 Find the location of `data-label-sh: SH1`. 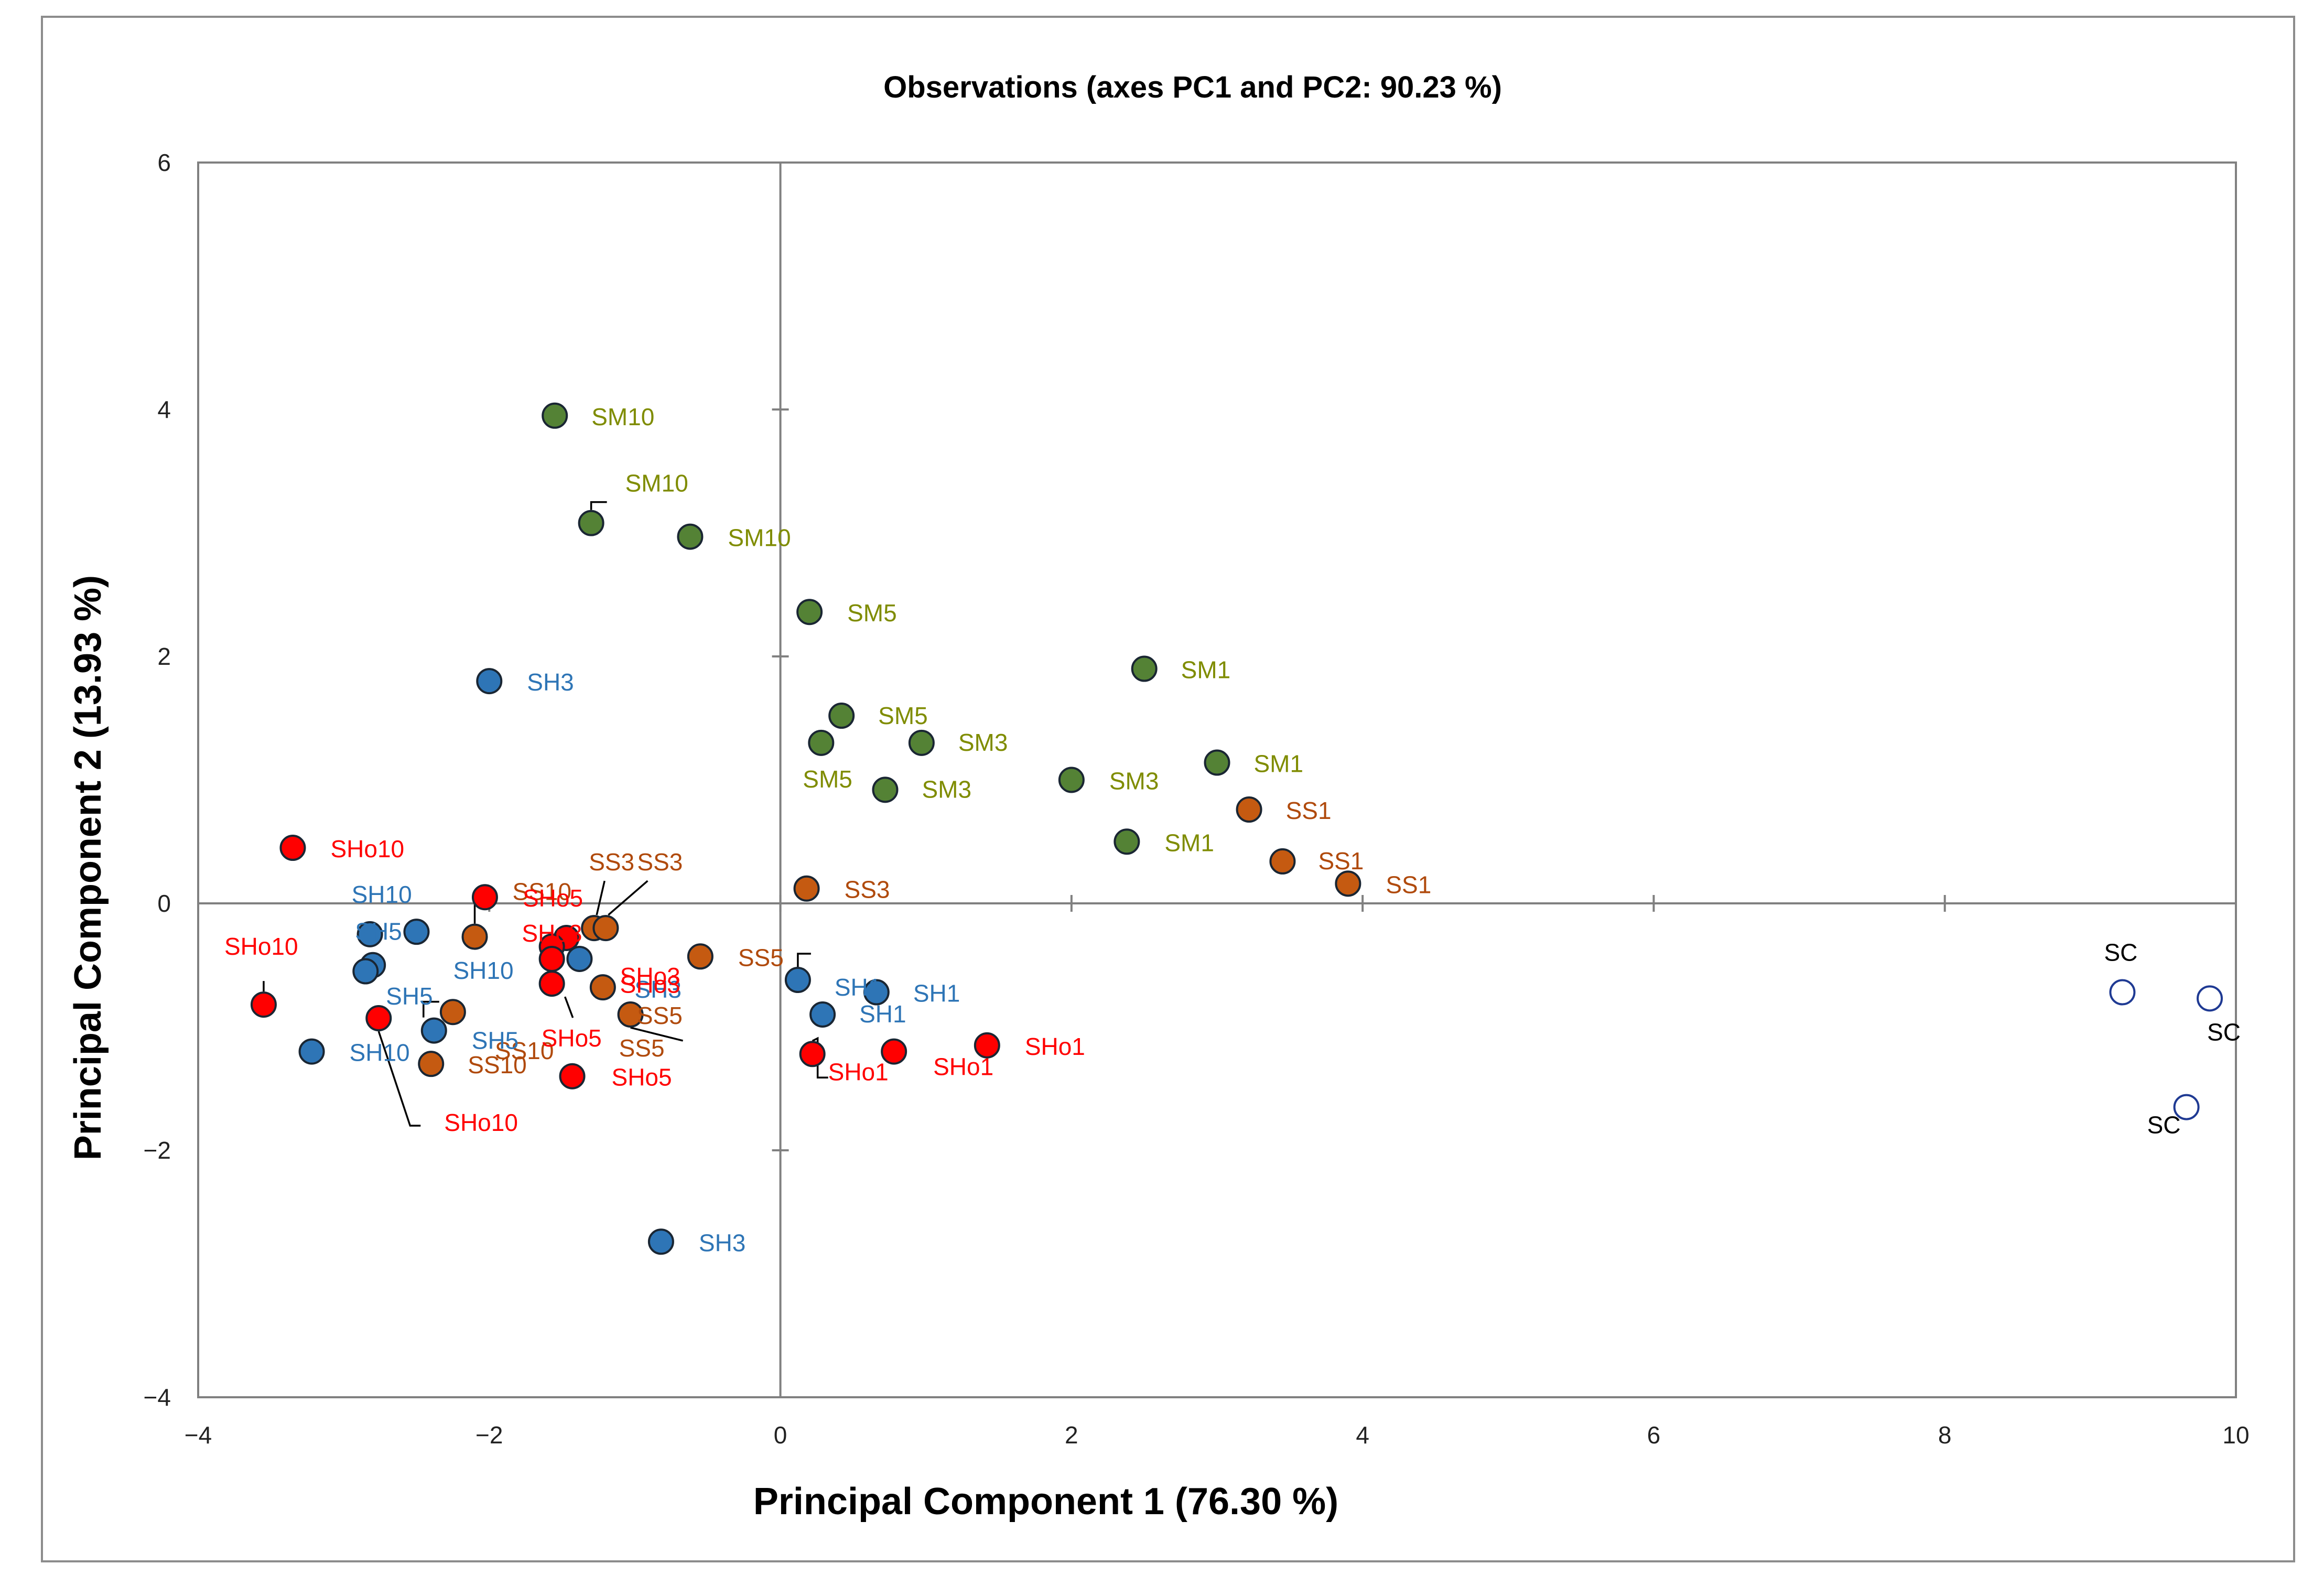

data-label-sh: SH1 is located at coordinates (858, 987).